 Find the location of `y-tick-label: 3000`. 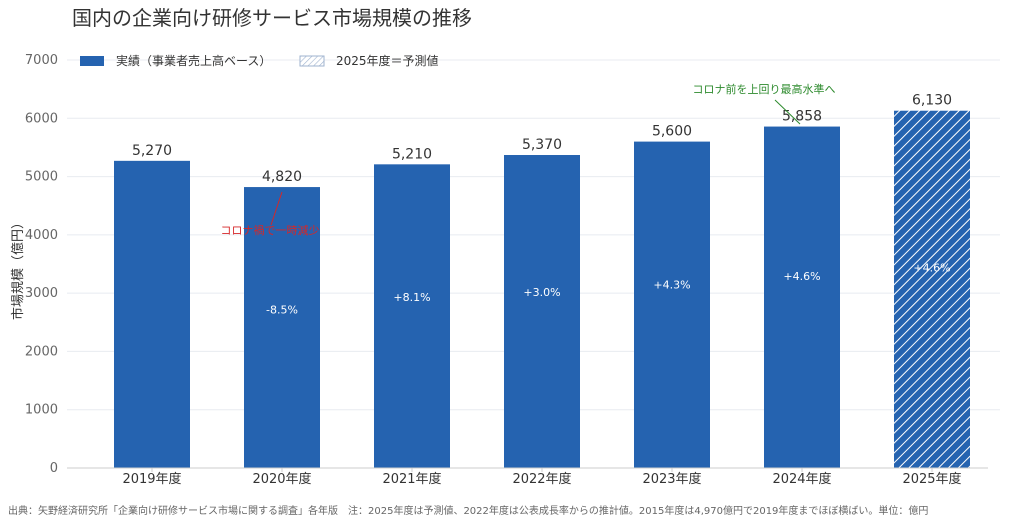

y-tick-label: 3000 is located at coordinates (41, 293).